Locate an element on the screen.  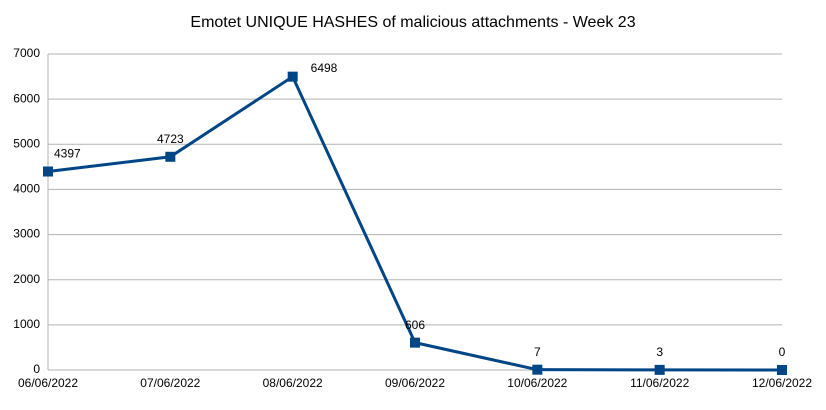
x-tick-label: 12/06/2022 is located at coordinates (782, 383).